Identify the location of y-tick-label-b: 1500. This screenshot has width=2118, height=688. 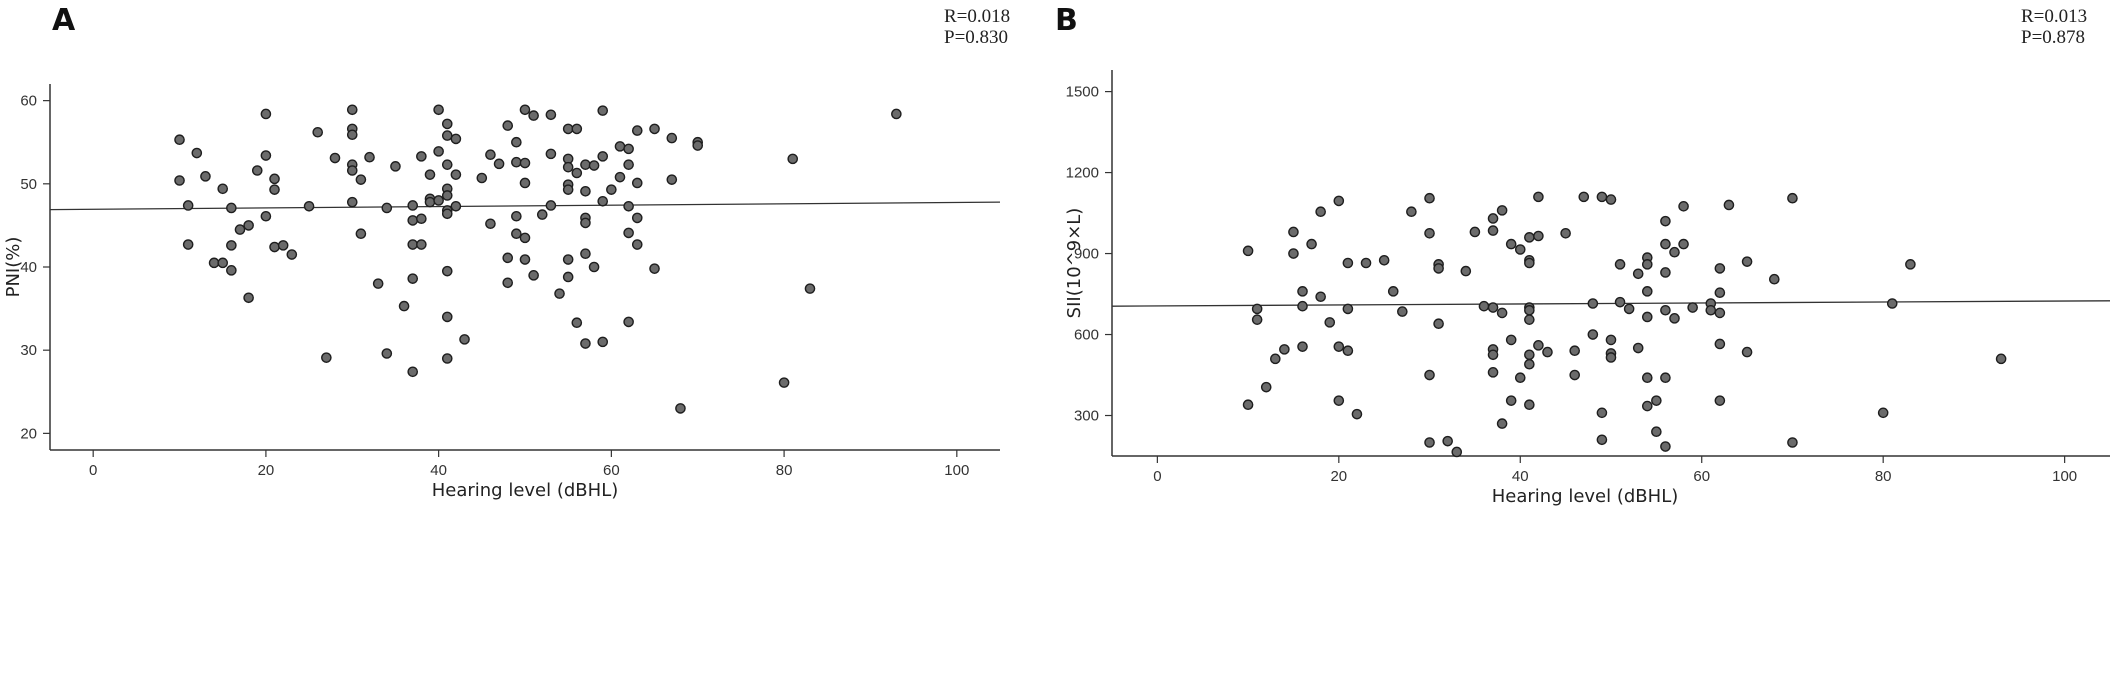
(1082, 92).